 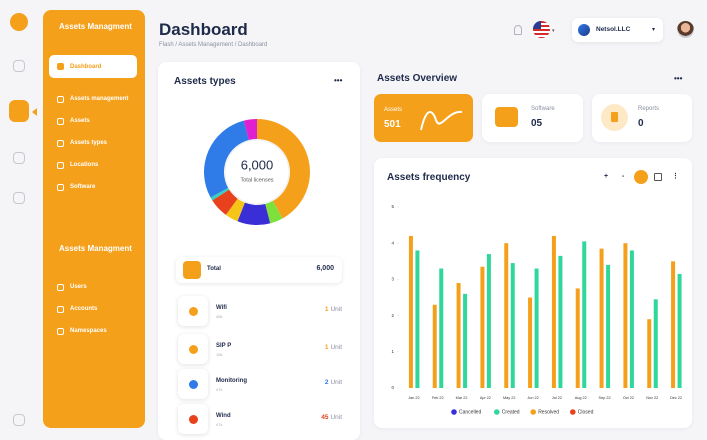 I want to click on x-tick-label: Jun 22, so click(x=532, y=398).